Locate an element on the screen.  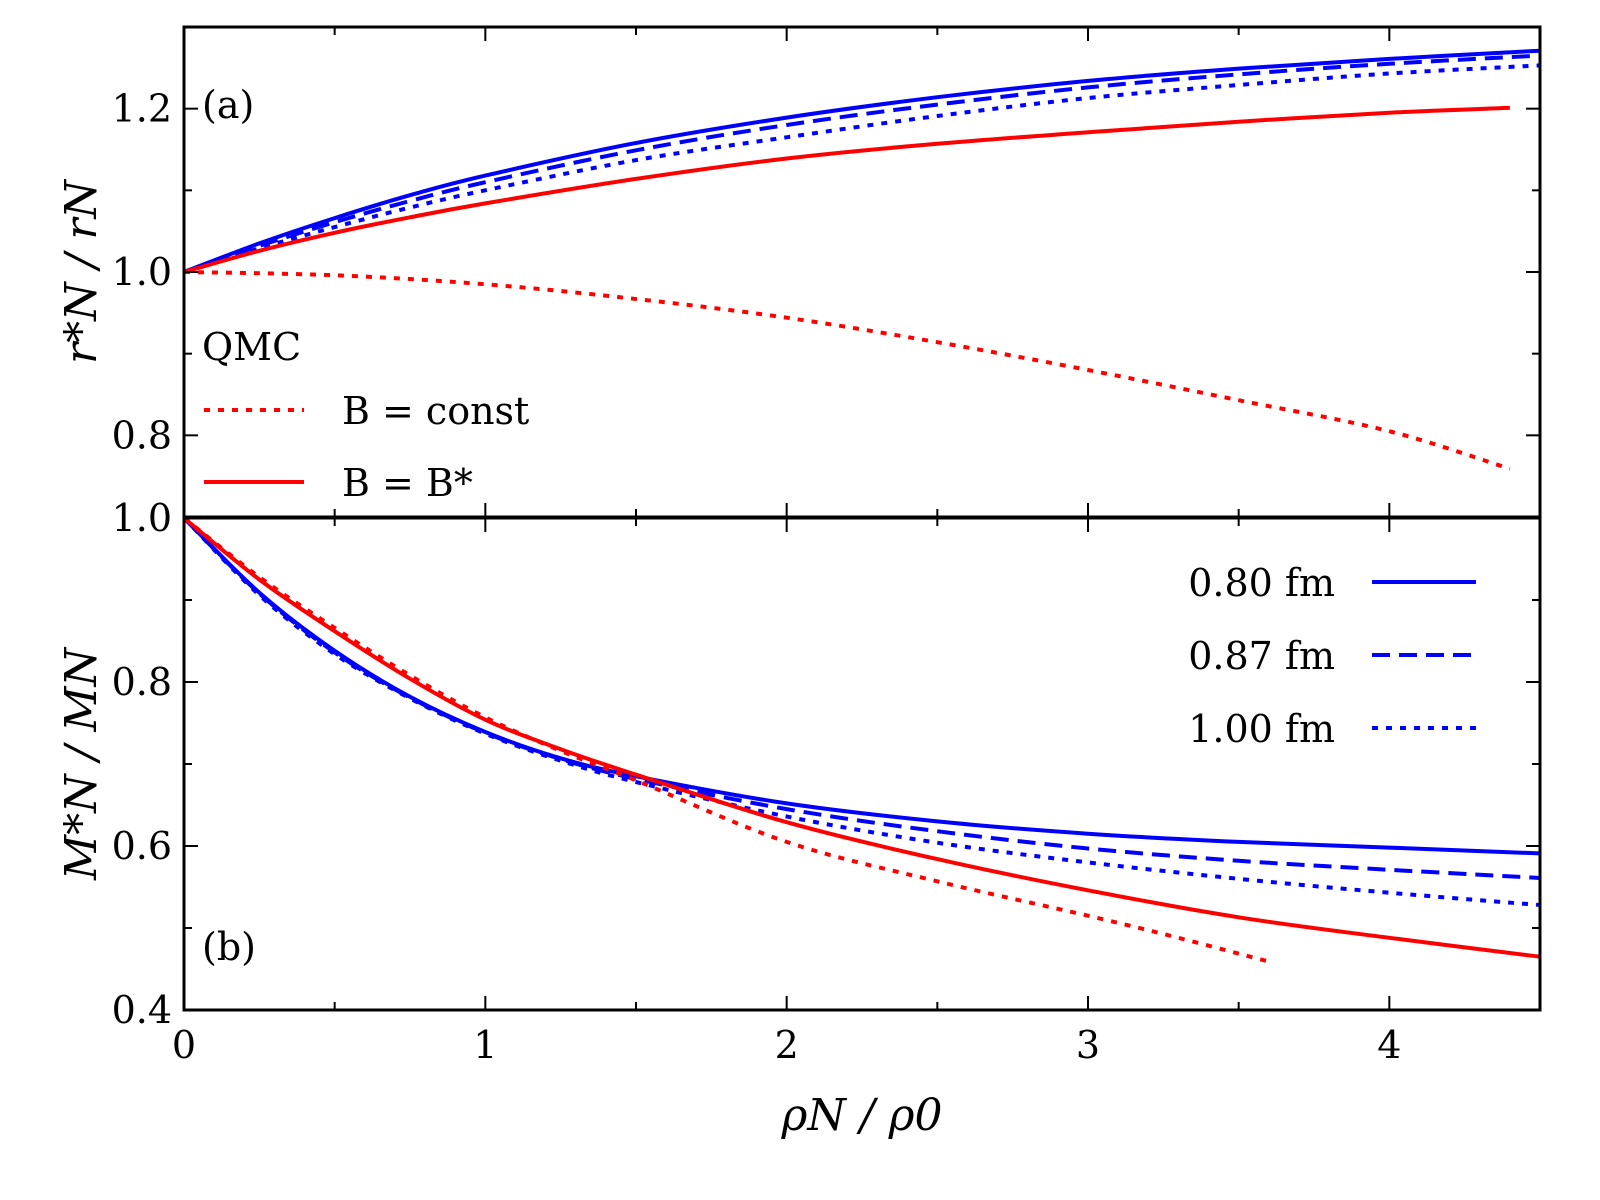
panel-b-ylabel: M*N / MN is located at coordinates (81, 764).